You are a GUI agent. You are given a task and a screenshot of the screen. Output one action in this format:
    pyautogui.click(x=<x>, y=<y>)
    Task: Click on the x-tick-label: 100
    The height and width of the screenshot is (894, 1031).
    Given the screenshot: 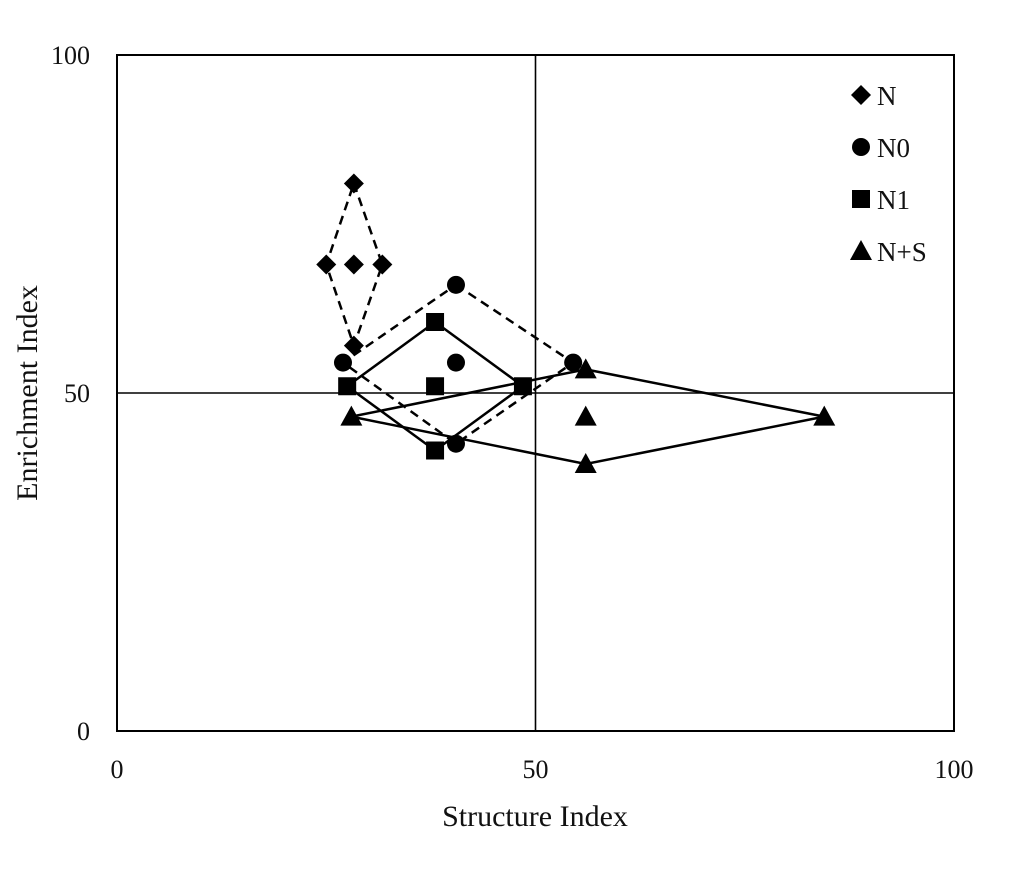 What is the action you would take?
    pyautogui.click(x=954, y=769)
    